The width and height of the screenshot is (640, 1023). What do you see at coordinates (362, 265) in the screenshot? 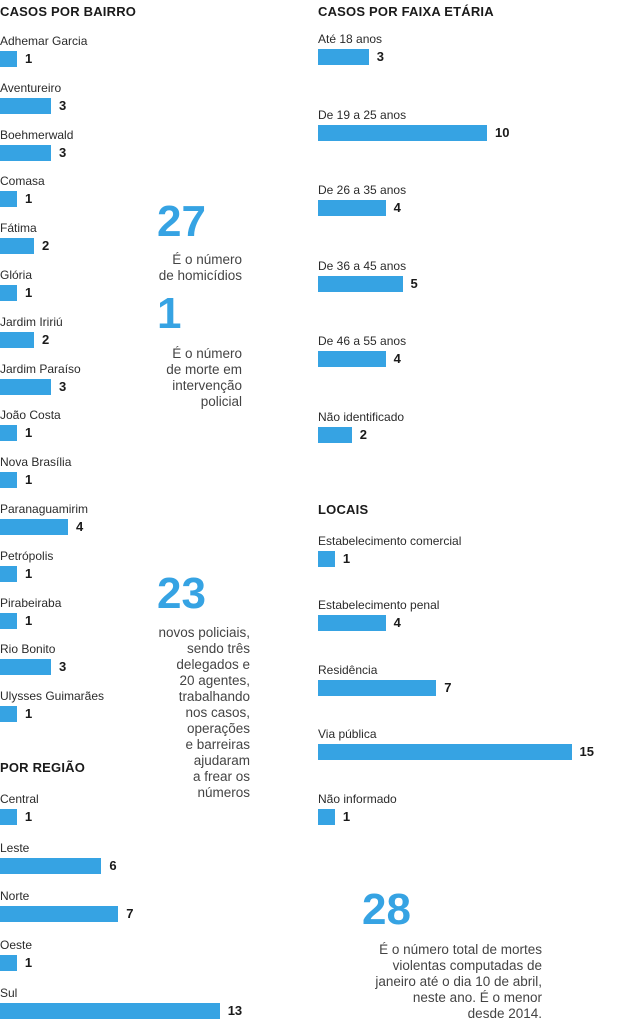
I see `category-label: De 36 a 45 anos` at bounding box center [362, 265].